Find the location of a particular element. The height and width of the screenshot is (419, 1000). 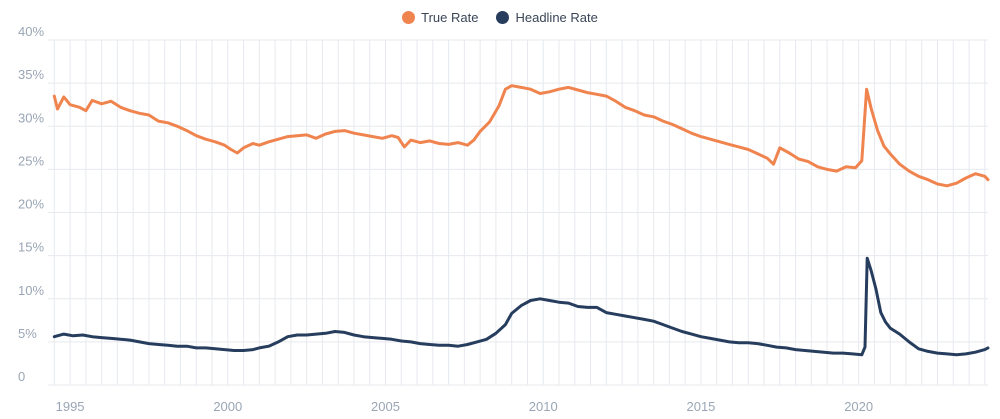

x-tick-label: 2020 is located at coordinates (858, 406).